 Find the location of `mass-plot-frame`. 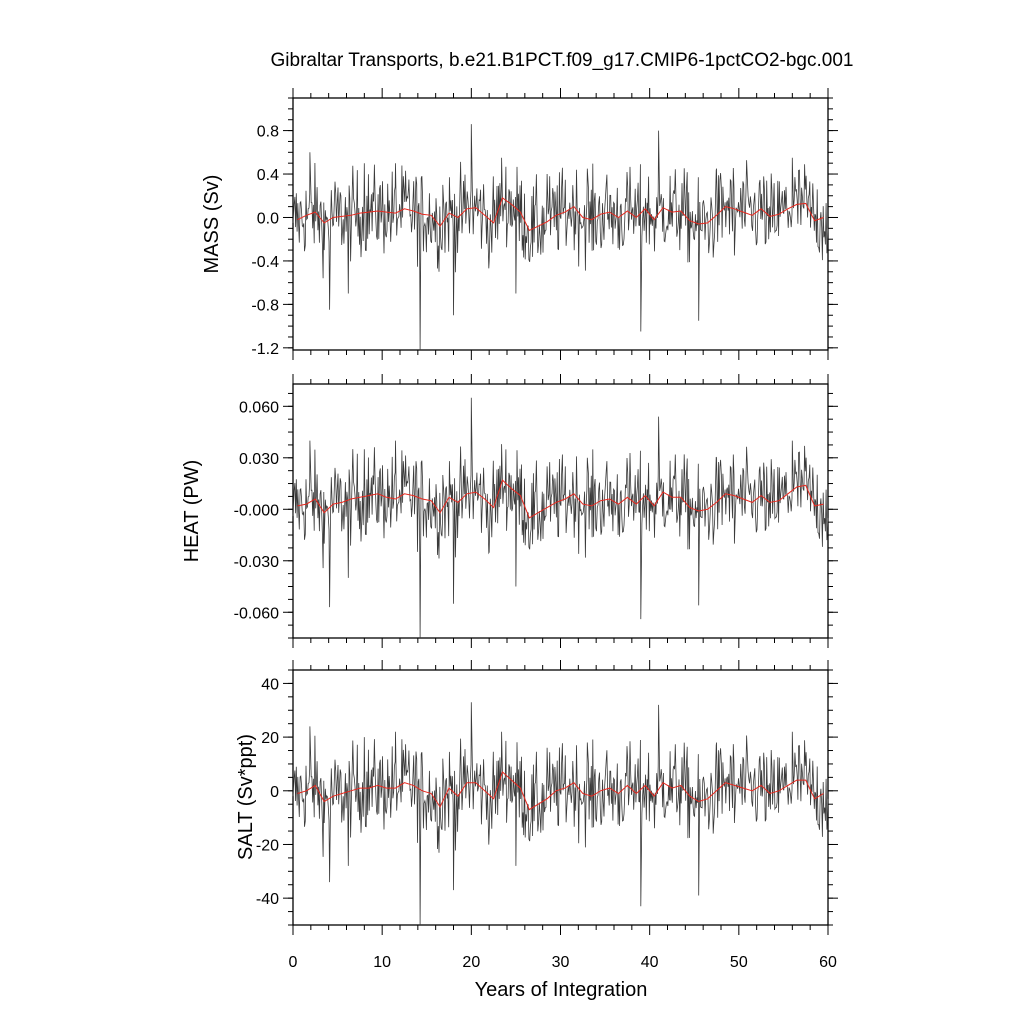

mass-plot-frame is located at coordinates (560, 224).